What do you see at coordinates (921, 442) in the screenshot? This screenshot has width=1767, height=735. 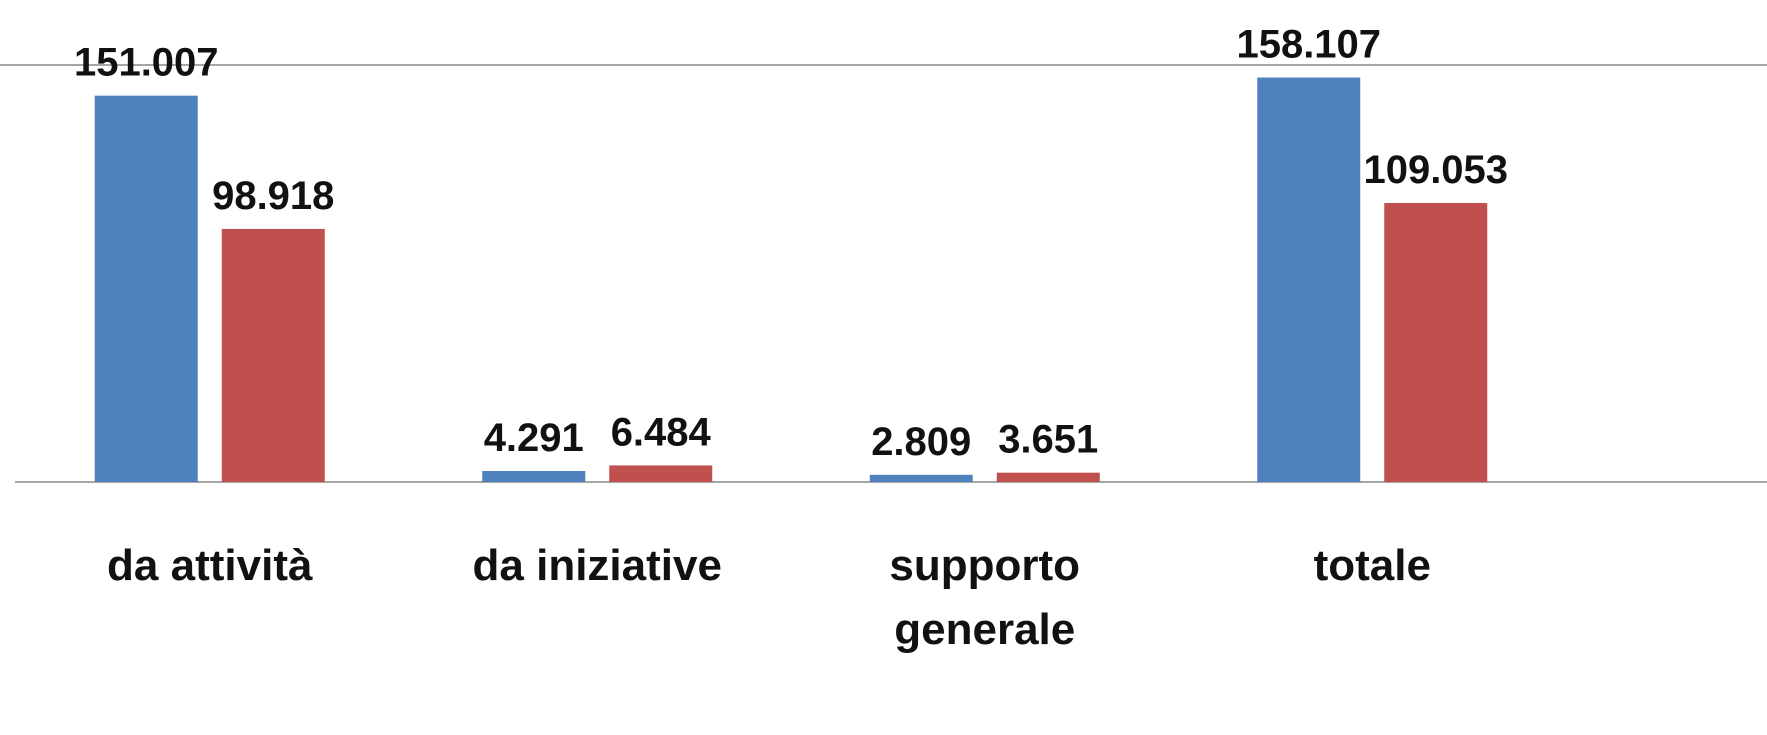 I see `data-label: 2.809` at bounding box center [921, 442].